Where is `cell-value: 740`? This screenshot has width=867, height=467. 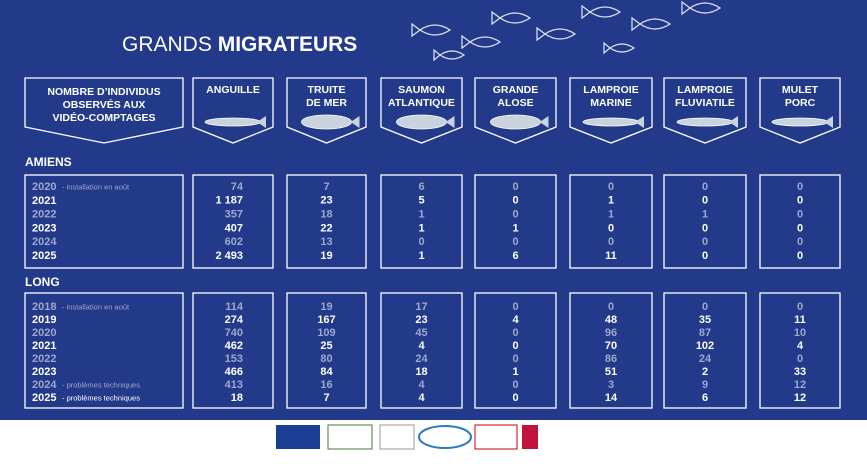
cell-value: 740 is located at coordinates (234, 333).